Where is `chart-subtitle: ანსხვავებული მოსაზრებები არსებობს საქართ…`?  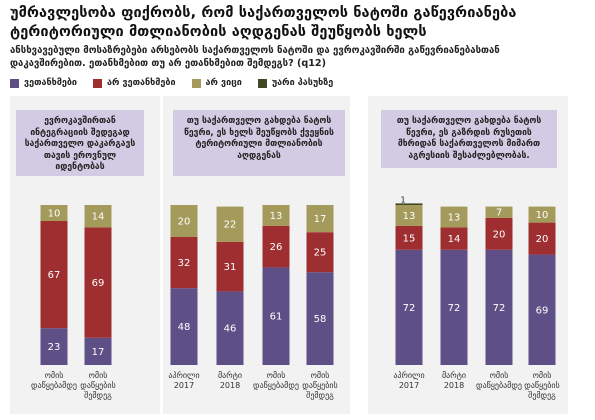
chart-subtitle: ანსხვავებული მოსაზრებები არსებობს საქართ… is located at coordinates (255, 57).